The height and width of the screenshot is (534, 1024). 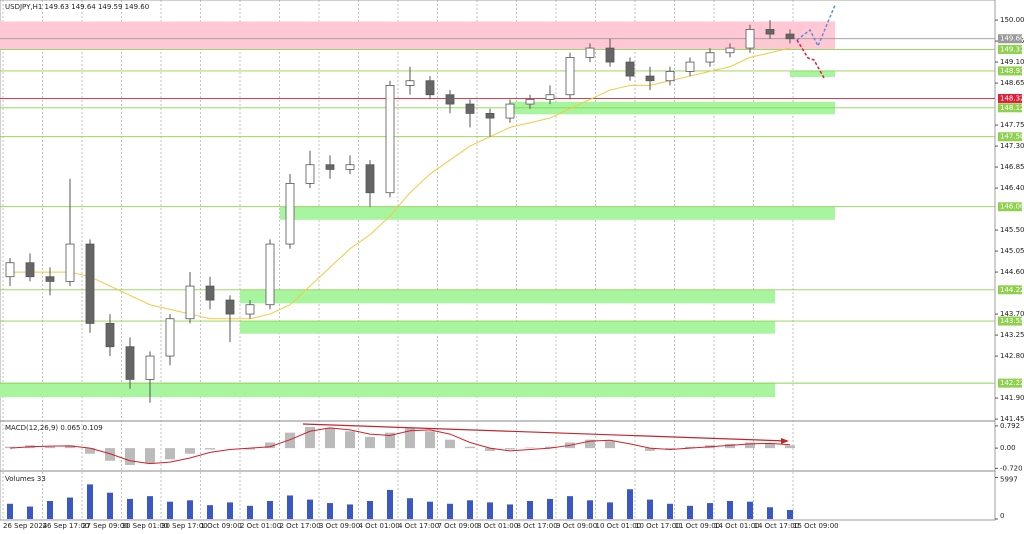 What do you see at coordinates (1012, 419) in the screenshot?
I see `y-tick-label: 141.45` at bounding box center [1012, 419].